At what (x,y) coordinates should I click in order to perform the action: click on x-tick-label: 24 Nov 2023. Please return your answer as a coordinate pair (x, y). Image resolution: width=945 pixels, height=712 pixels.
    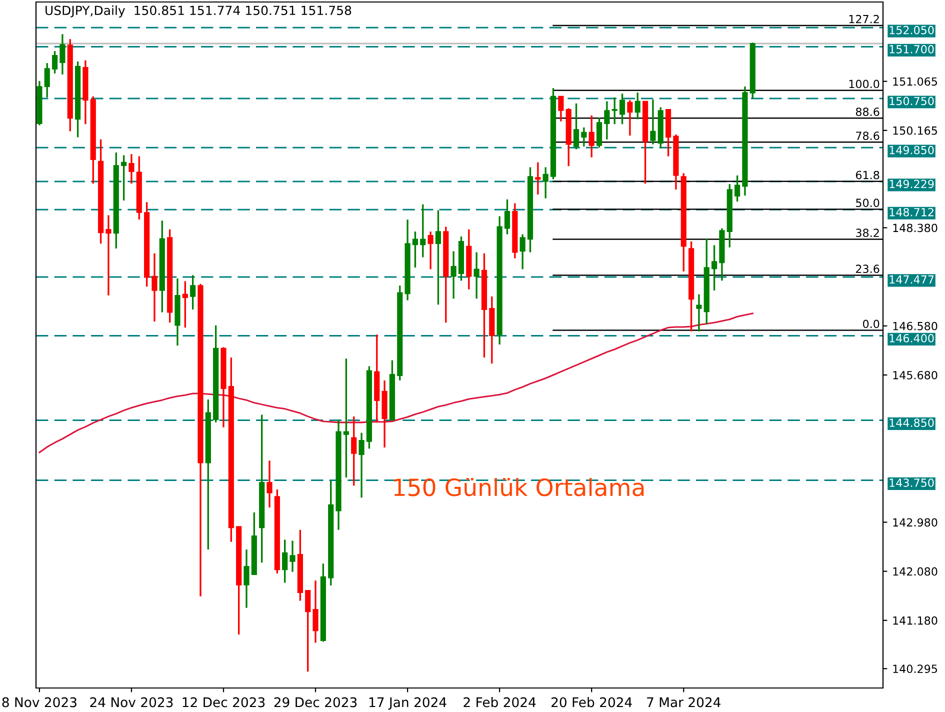
    Looking at the image, I should click on (131, 702).